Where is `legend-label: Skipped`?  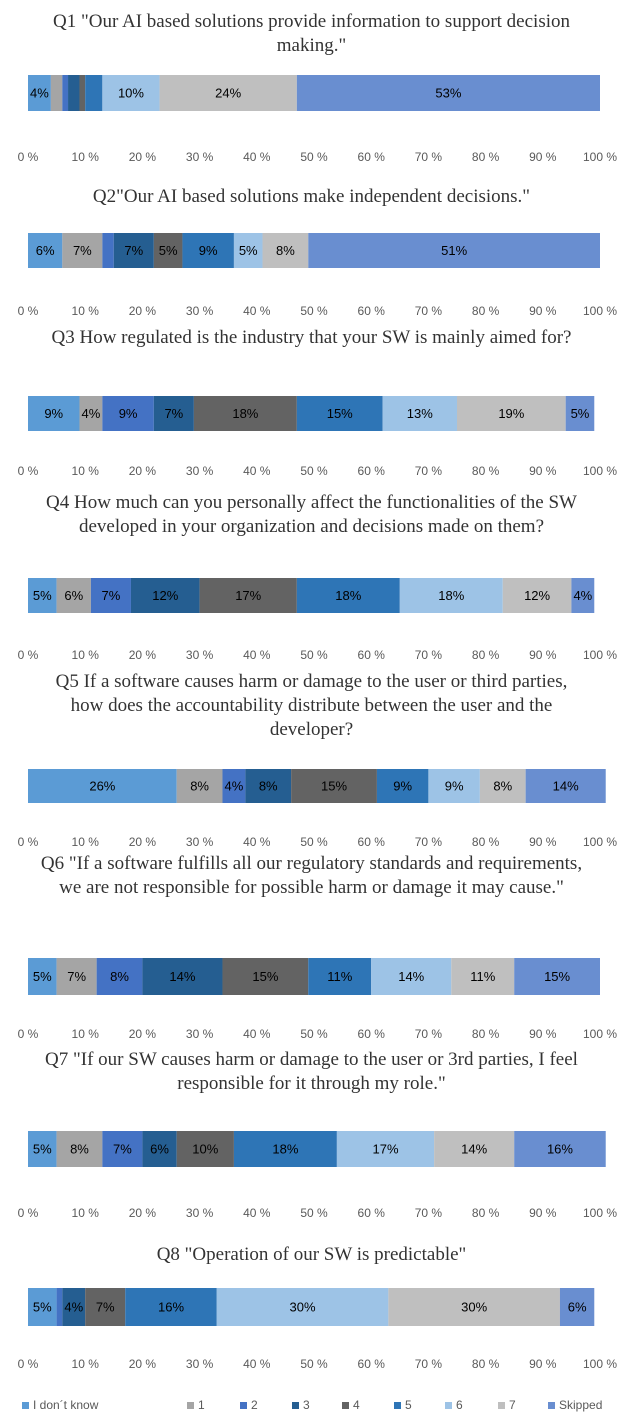
legend-label: Skipped is located at coordinates (580, 1405).